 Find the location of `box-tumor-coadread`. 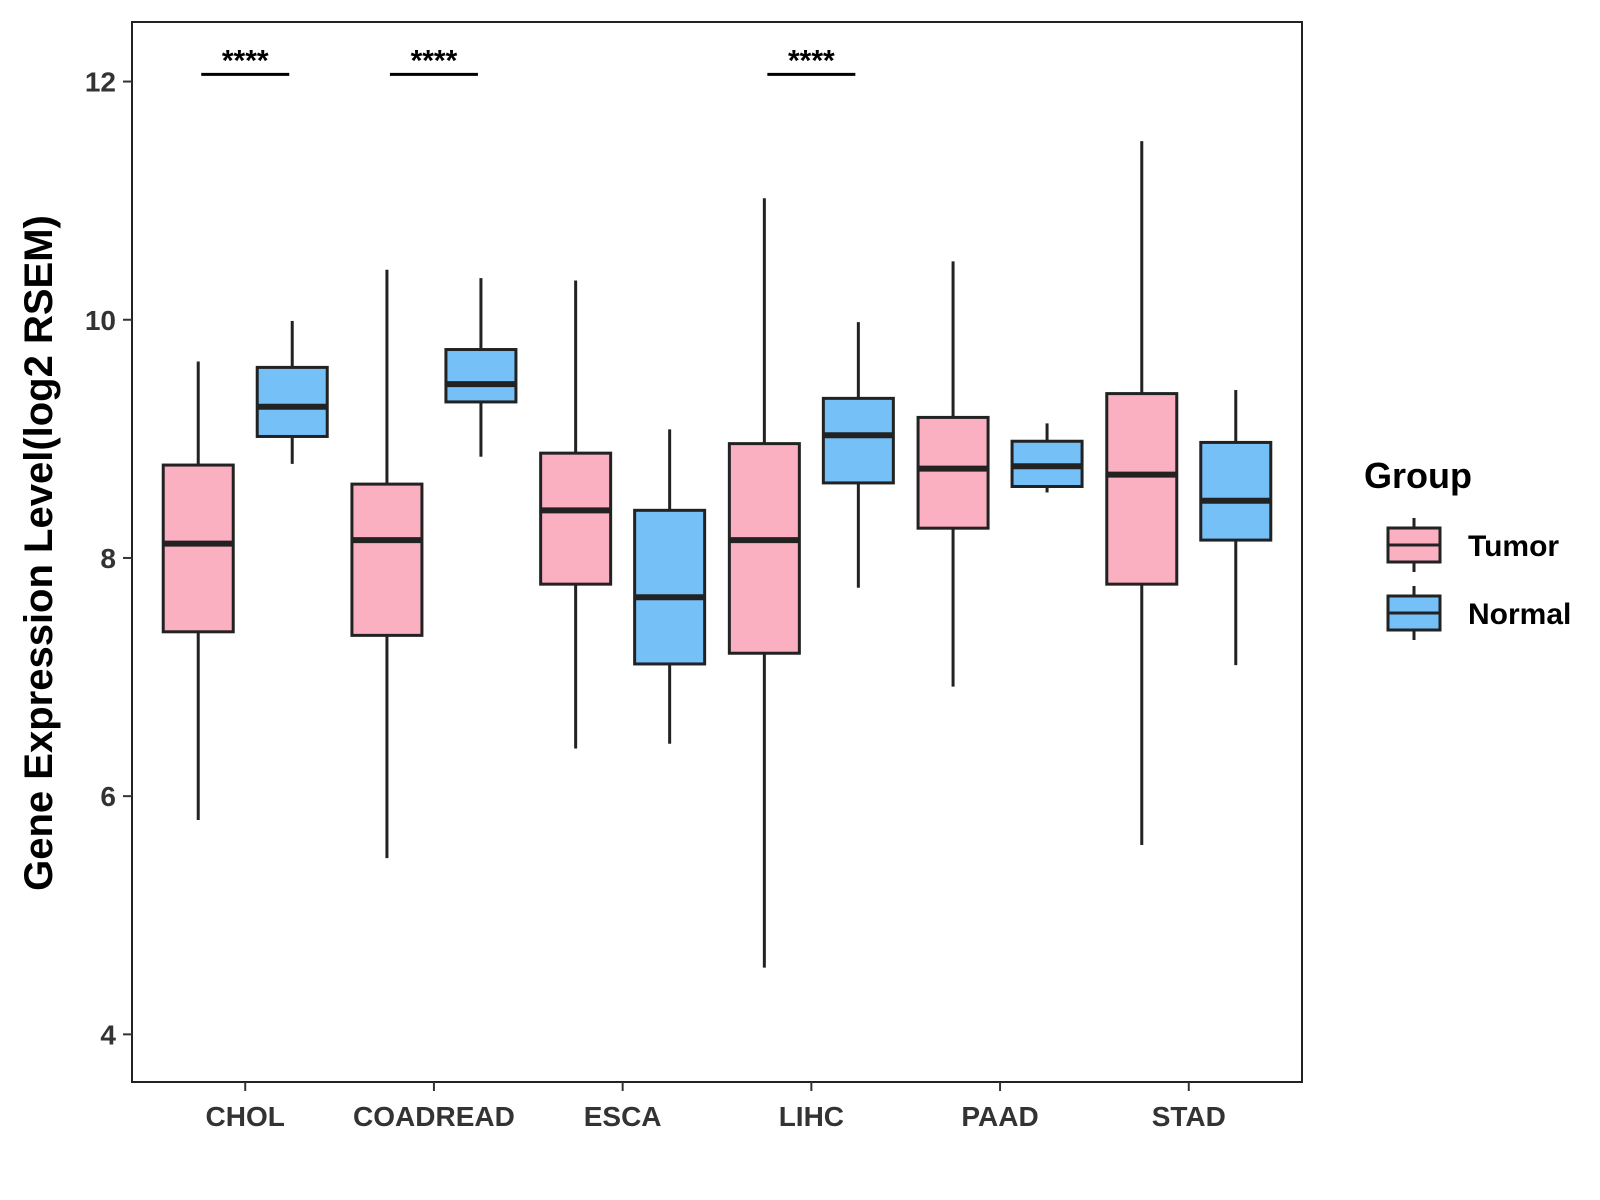

box-tumor-coadread is located at coordinates (387, 564).